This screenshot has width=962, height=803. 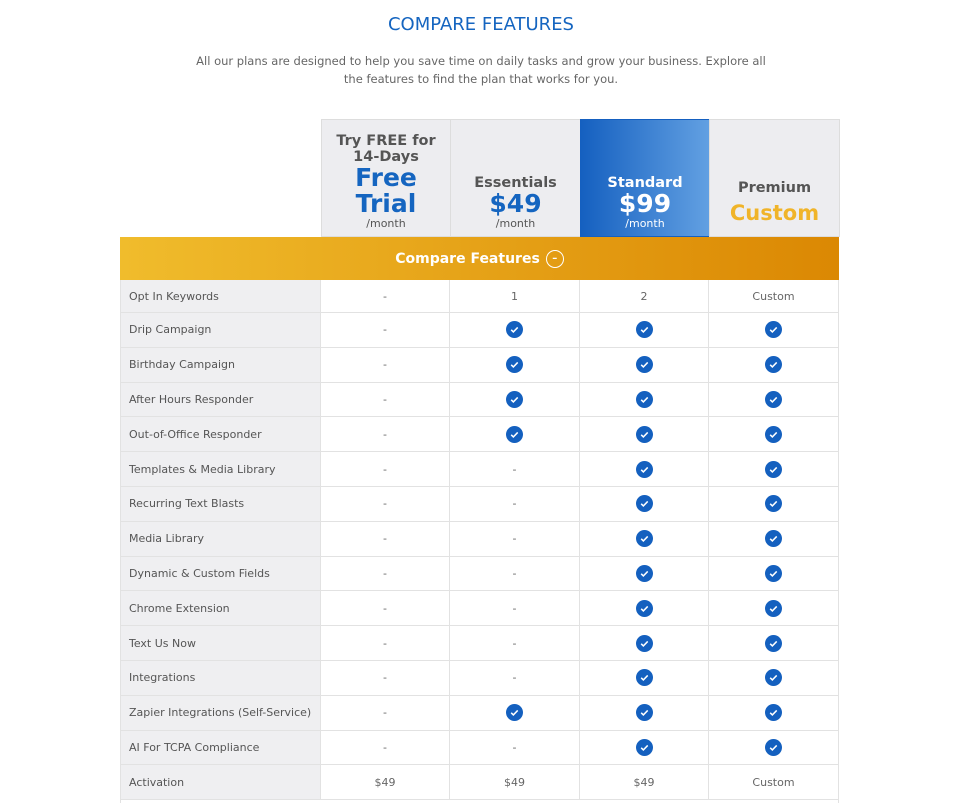 I want to click on plan-name: Try FREE for 14-Days, so click(x=386, y=149).